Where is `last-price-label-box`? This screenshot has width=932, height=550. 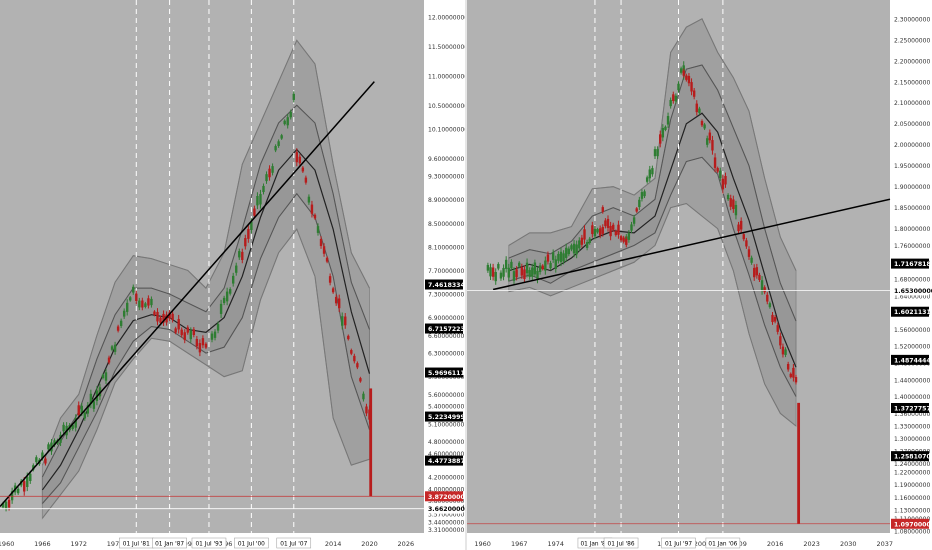
last-price-label-box is located at coordinates (444, 496).